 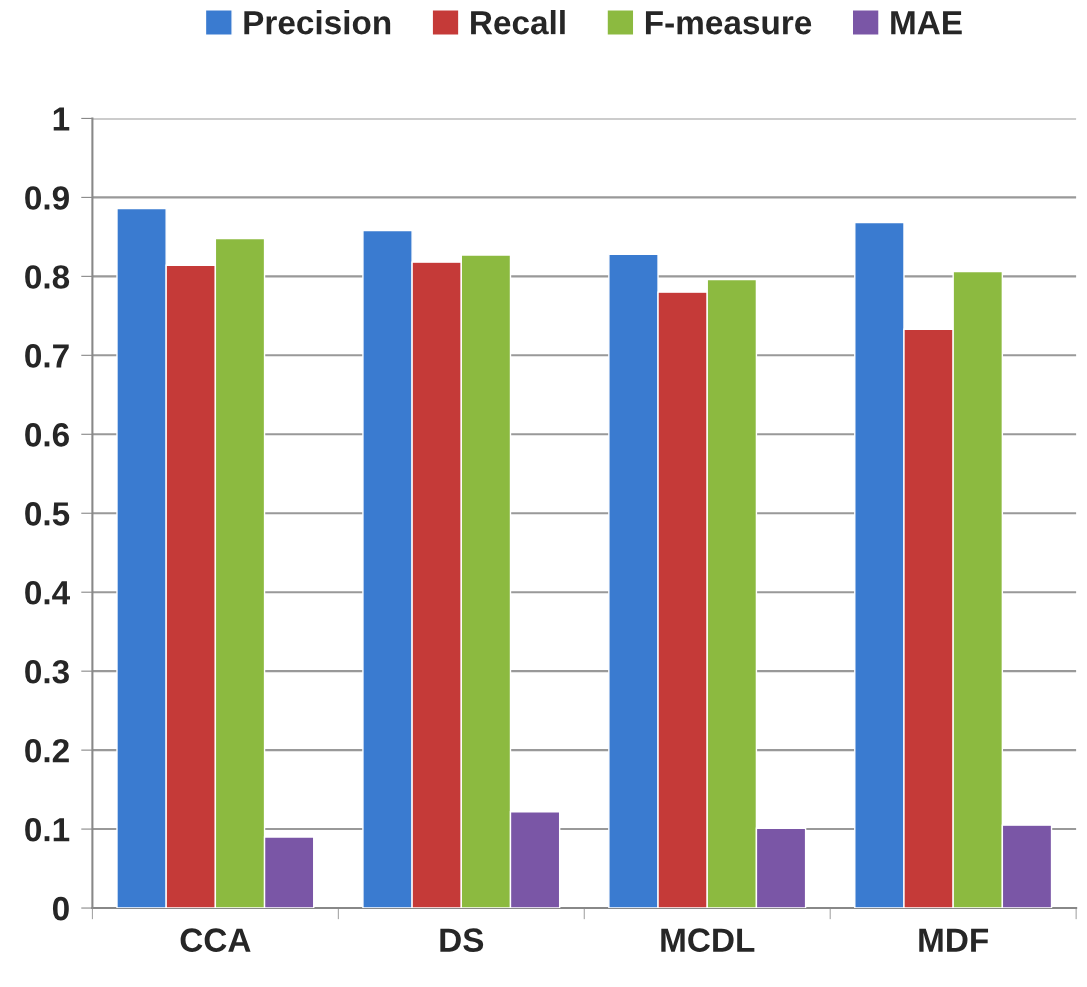 What do you see at coordinates (47, 514) in the screenshot?
I see `y-tick-label: 0.5` at bounding box center [47, 514].